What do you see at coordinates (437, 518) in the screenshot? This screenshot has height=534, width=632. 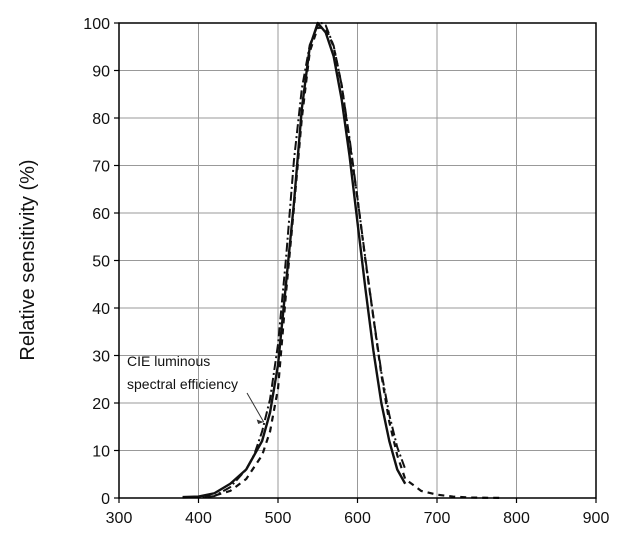 I see `x-tick-label: 700` at bounding box center [437, 518].